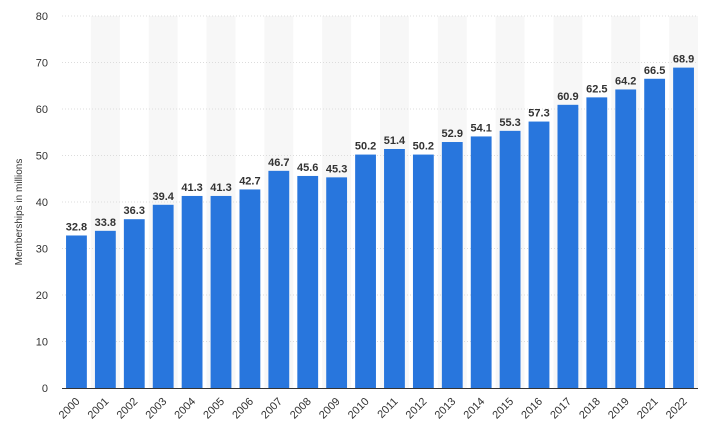 The width and height of the screenshot is (706, 439). Describe the element at coordinates (337, 282) in the screenshot. I see `bar-2009` at that location.